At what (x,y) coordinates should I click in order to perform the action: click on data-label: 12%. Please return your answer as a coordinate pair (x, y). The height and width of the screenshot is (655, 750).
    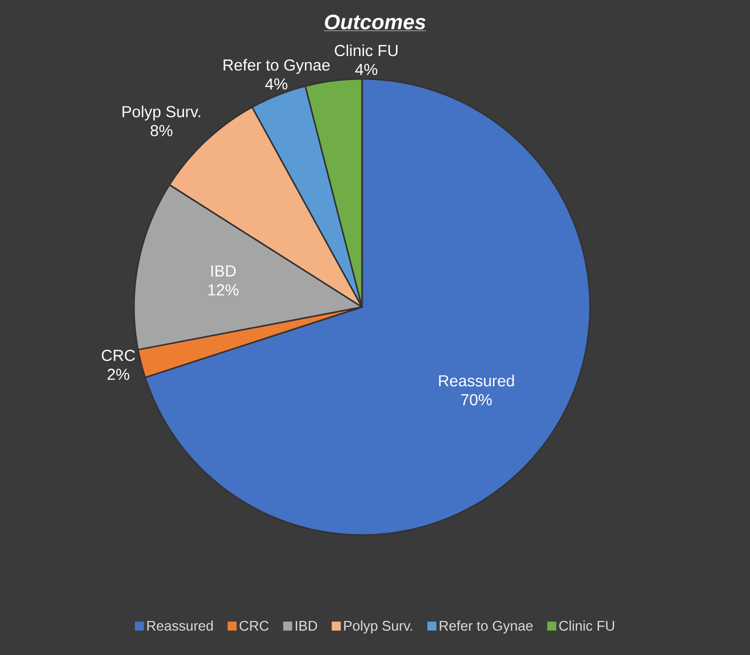
    Looking at the image, I should click on (223, 290).